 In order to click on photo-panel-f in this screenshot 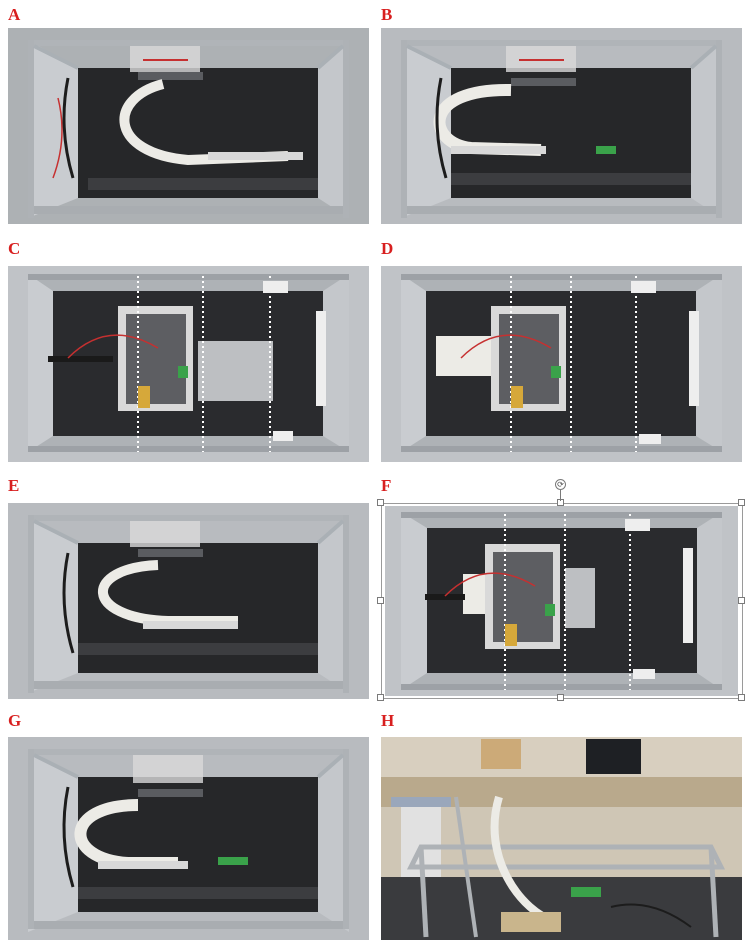, I will do `click(561, 601)`.